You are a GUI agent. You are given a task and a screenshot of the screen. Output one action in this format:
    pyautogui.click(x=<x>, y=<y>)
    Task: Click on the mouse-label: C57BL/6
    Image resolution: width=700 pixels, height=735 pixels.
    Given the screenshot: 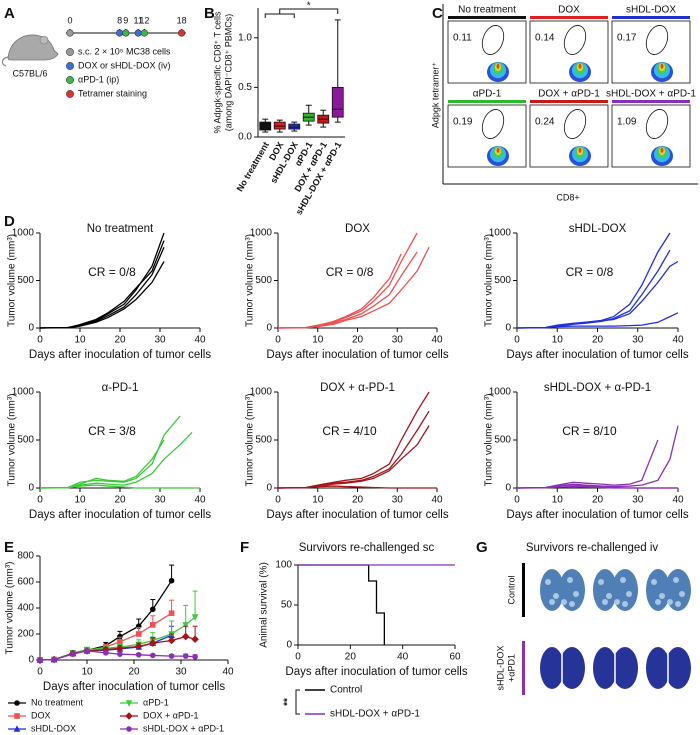 What is the action you would take?
    pyautogui.click(x=29, y=73)
    